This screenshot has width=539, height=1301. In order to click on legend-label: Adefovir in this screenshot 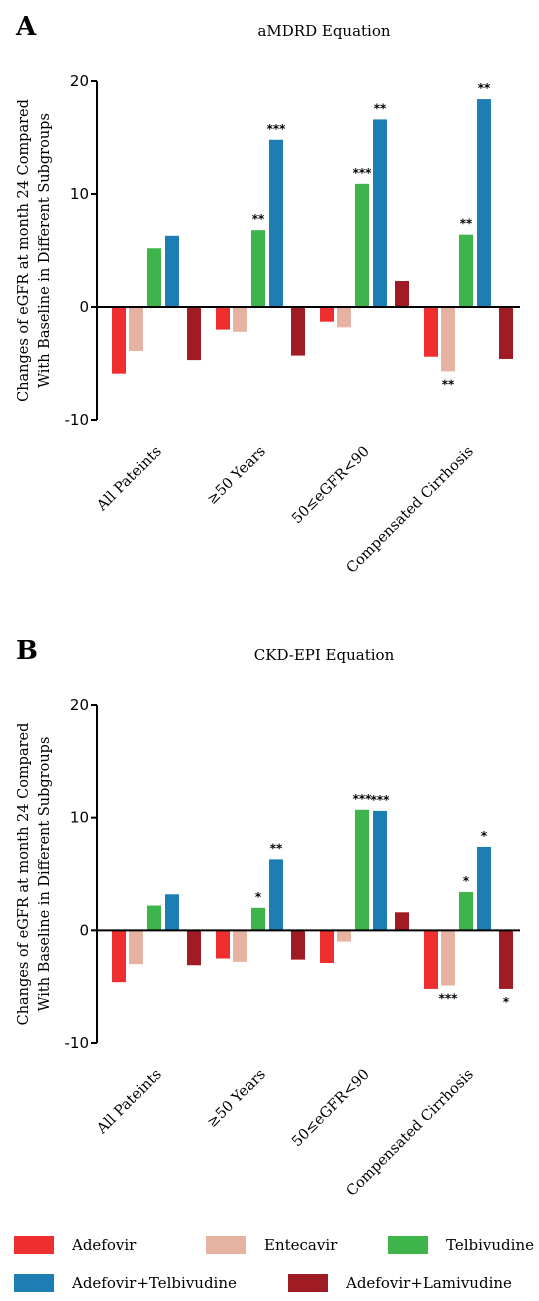, I will do `click(104, 1245)`.